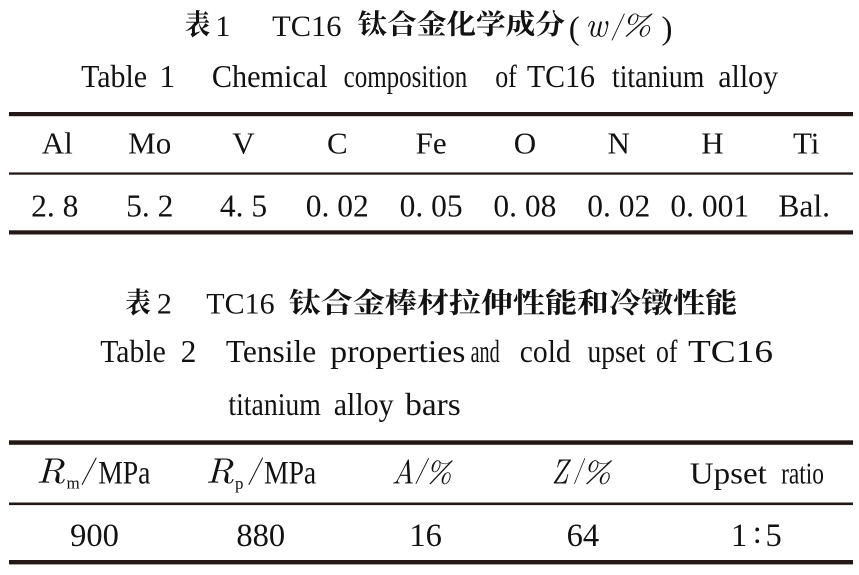 The height and width of the screenshot is (575, 859). What do you see at coordinates (425, 536) in the screenshot?
I see `svg-text: 16` at bounding box center [425, 536].